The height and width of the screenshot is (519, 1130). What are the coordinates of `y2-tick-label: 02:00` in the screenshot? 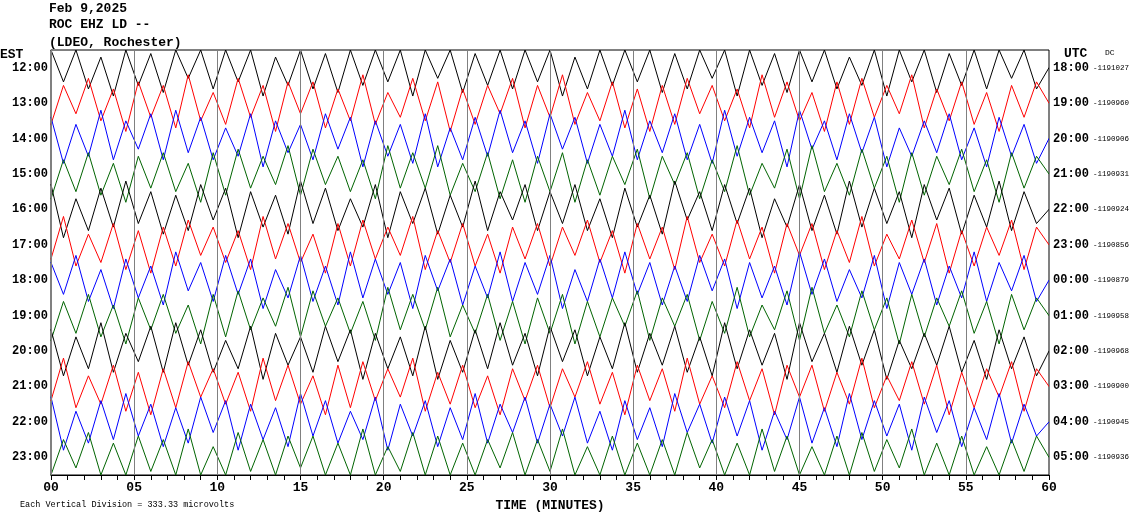 It's located at (1071, 351).